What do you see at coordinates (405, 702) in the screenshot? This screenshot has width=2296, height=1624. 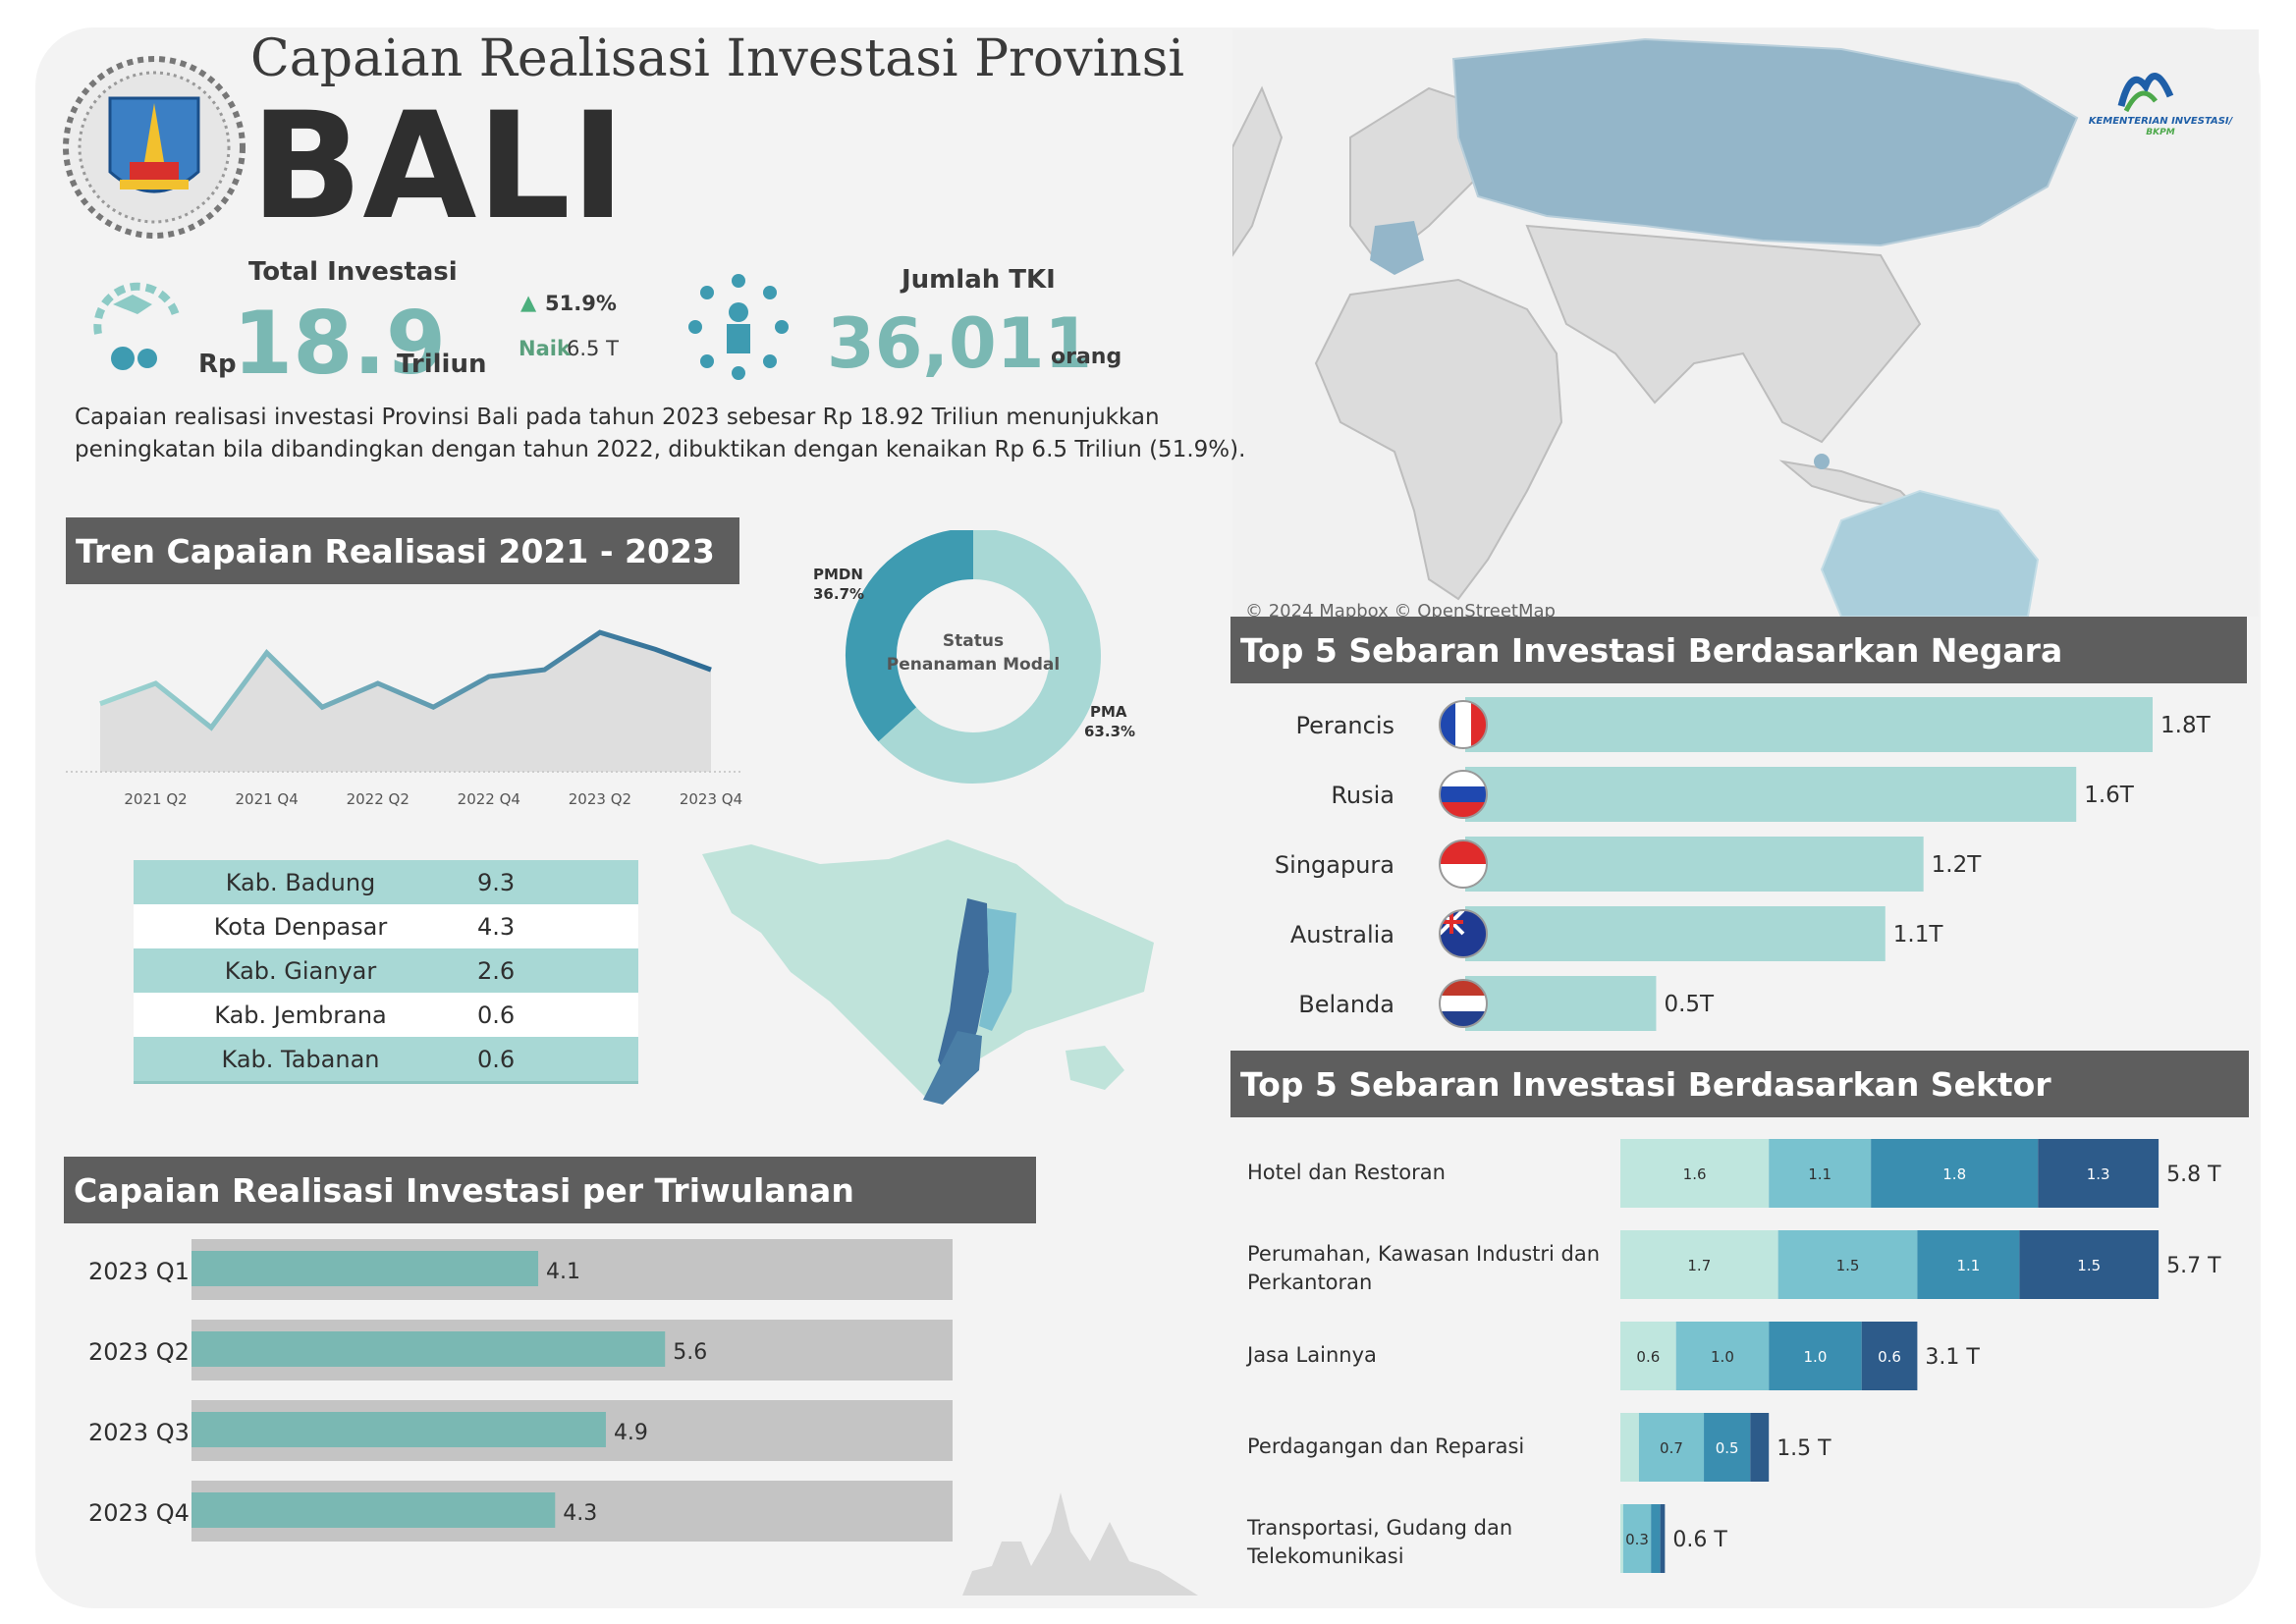 I see `trend-area-fill` at bounding box center [405, 702].